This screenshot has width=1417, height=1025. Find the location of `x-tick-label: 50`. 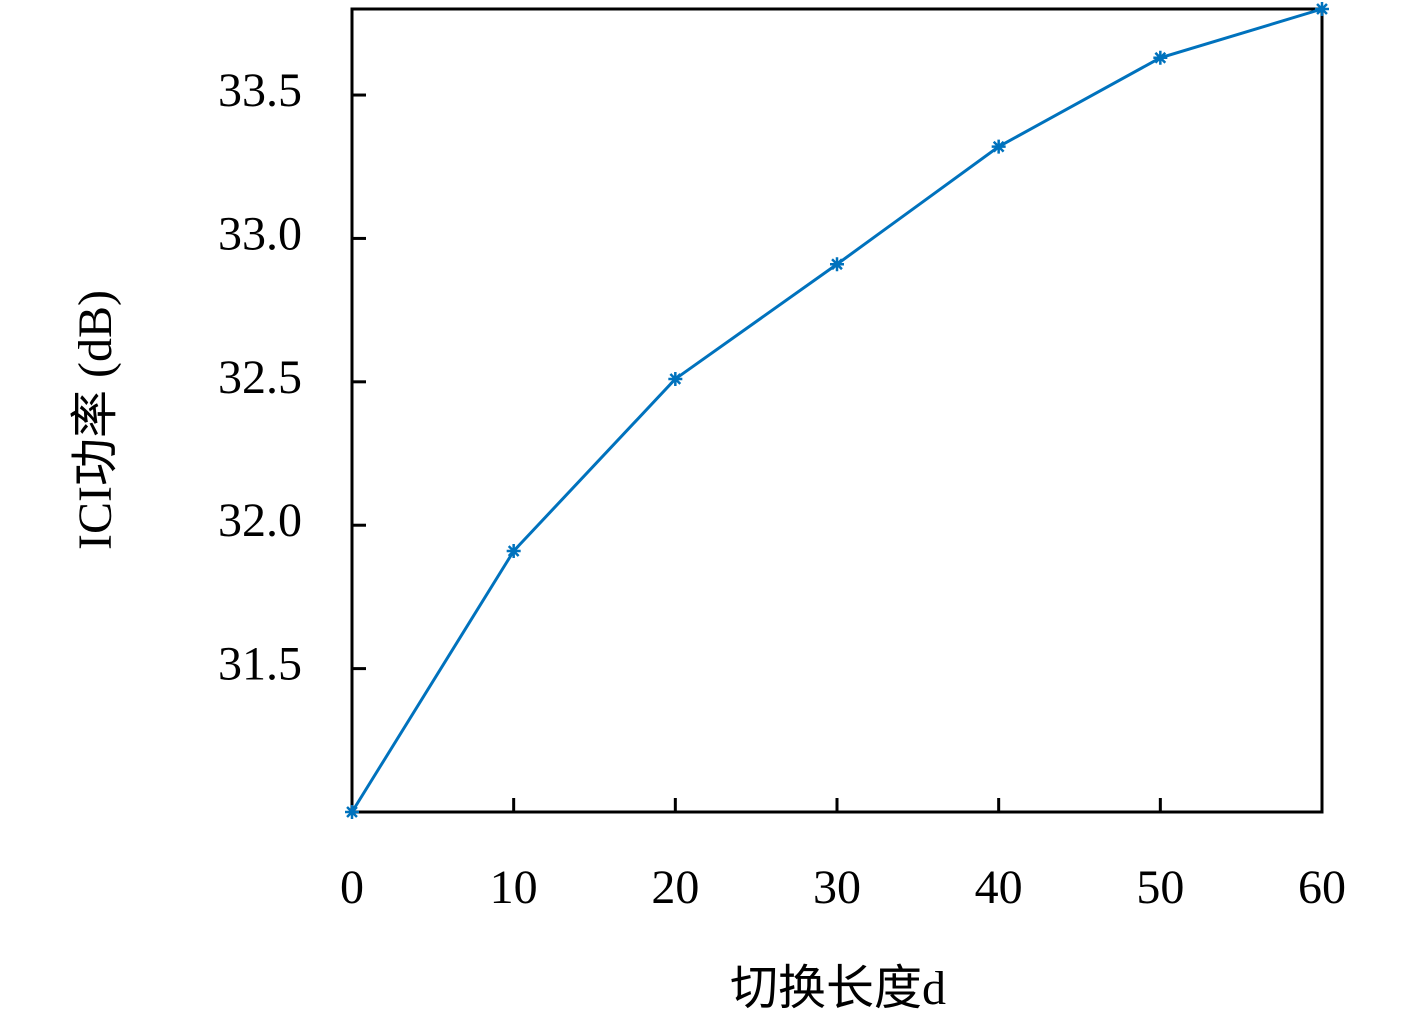

x-tick-label: 50 is located at coordinates (1160, 887).